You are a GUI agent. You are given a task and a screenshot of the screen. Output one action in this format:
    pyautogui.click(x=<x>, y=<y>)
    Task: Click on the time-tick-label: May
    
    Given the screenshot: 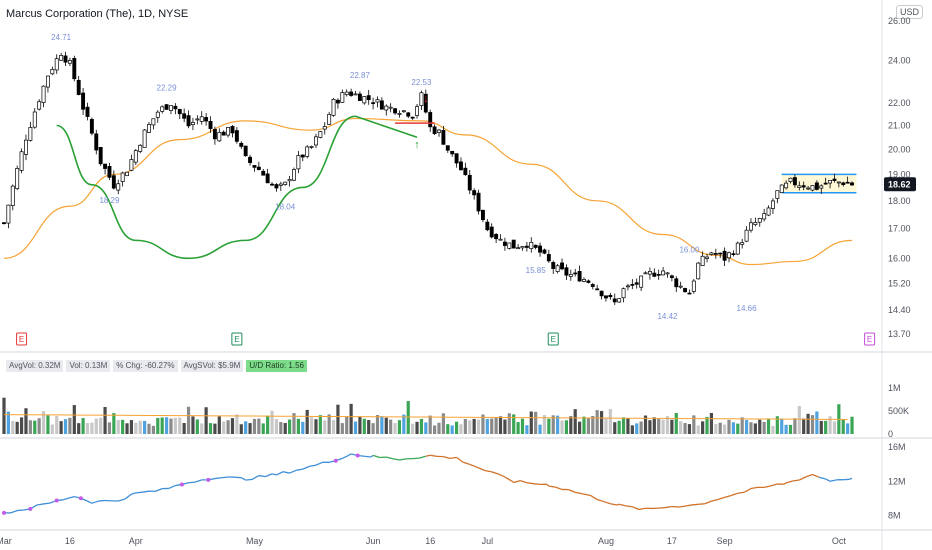 What is the action you would take?
    pyautogui.click(x=255, y=541)
    